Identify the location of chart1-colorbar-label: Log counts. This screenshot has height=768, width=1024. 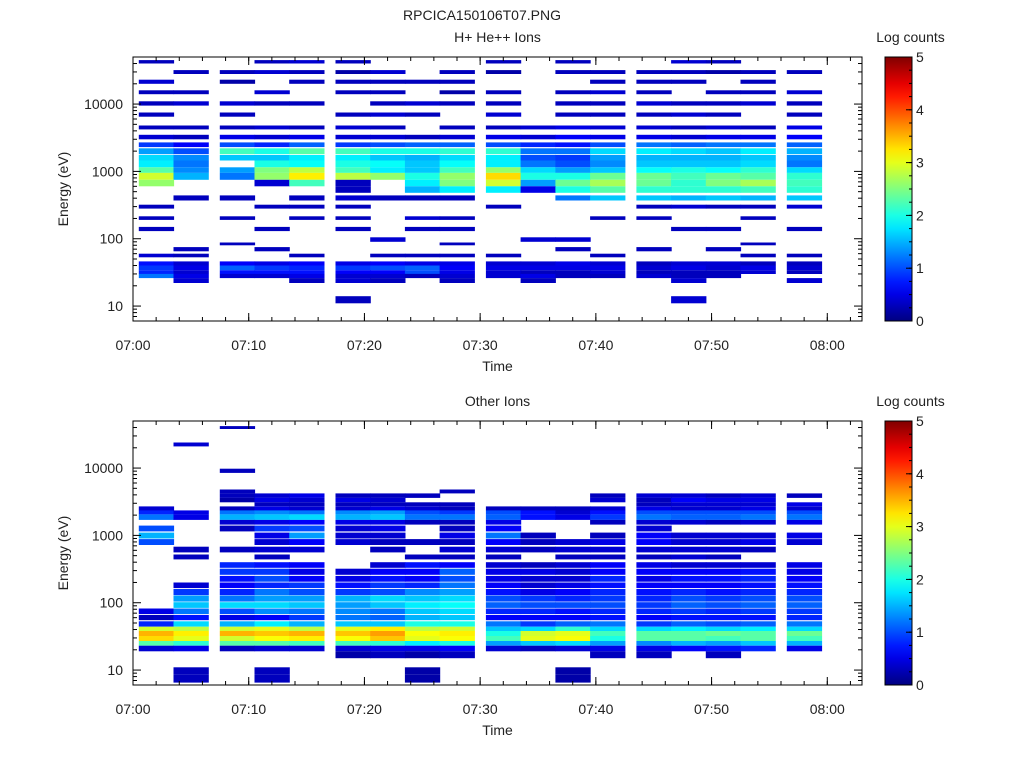
(910, 37).